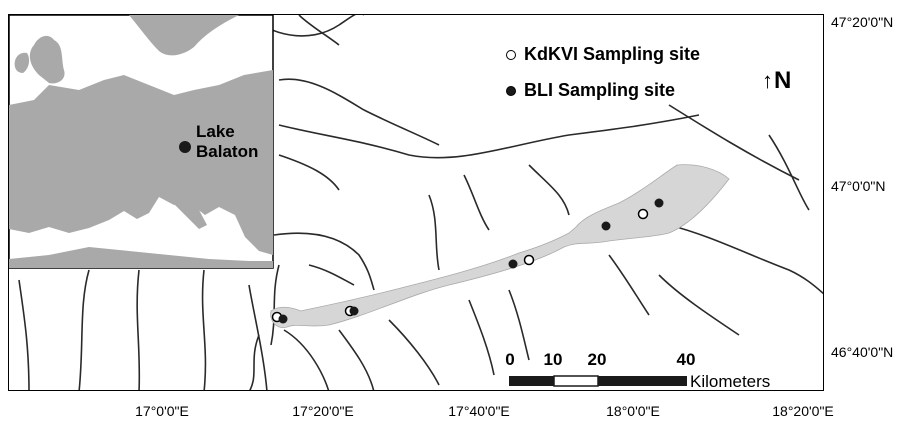  What do you see at coordinates (686, 359) in the screenshot?
I see `scale-tick-label: 40` at bounding box center [686, 359].